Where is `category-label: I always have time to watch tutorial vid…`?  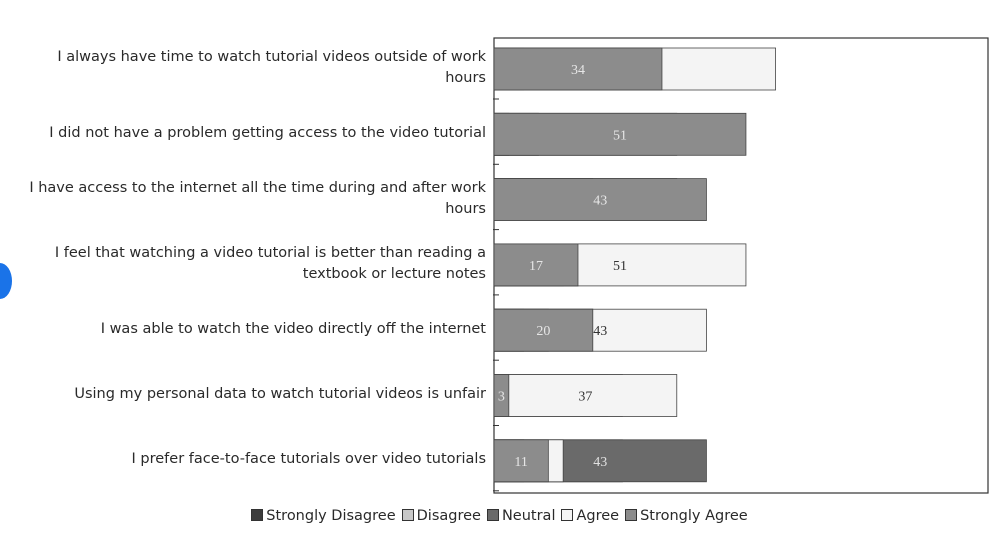
category-label: I always have time to watch tutorial vid… is located at coordinates (251, 68).